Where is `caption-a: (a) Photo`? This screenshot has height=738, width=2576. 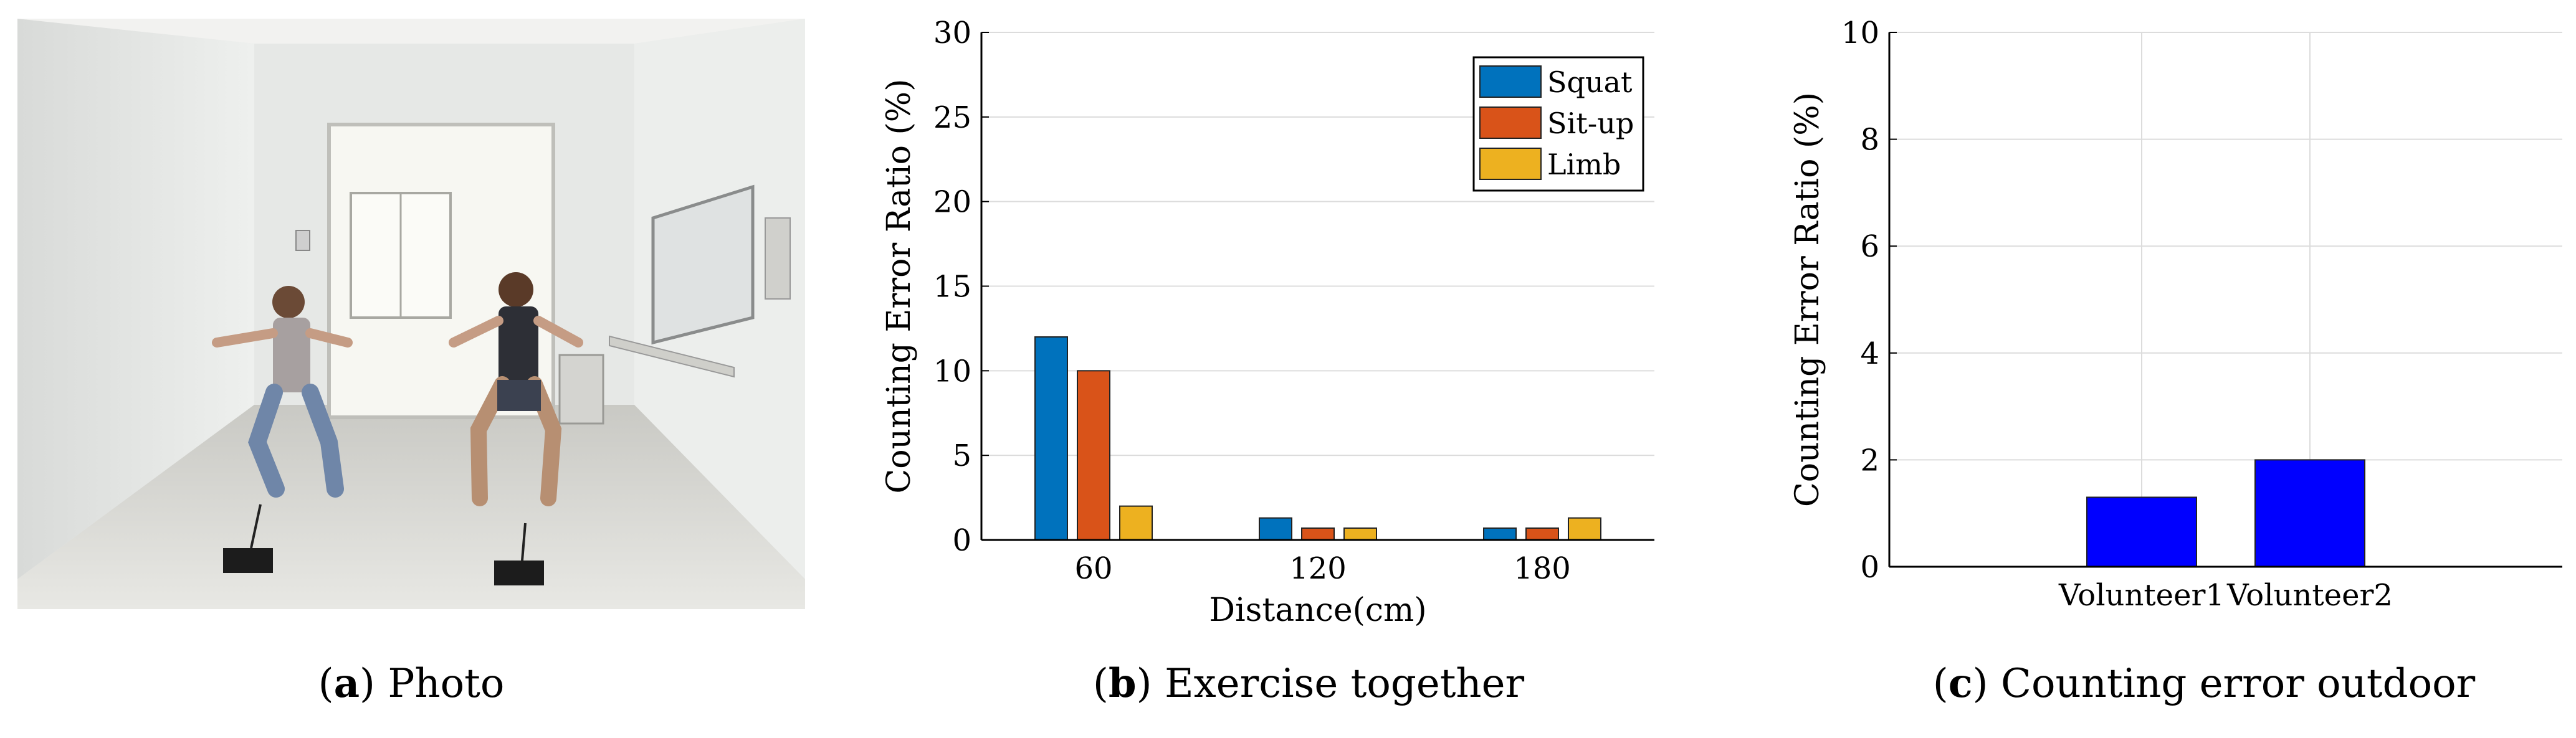
caption-a: (a) Photo is located at coordinates (411, 683).